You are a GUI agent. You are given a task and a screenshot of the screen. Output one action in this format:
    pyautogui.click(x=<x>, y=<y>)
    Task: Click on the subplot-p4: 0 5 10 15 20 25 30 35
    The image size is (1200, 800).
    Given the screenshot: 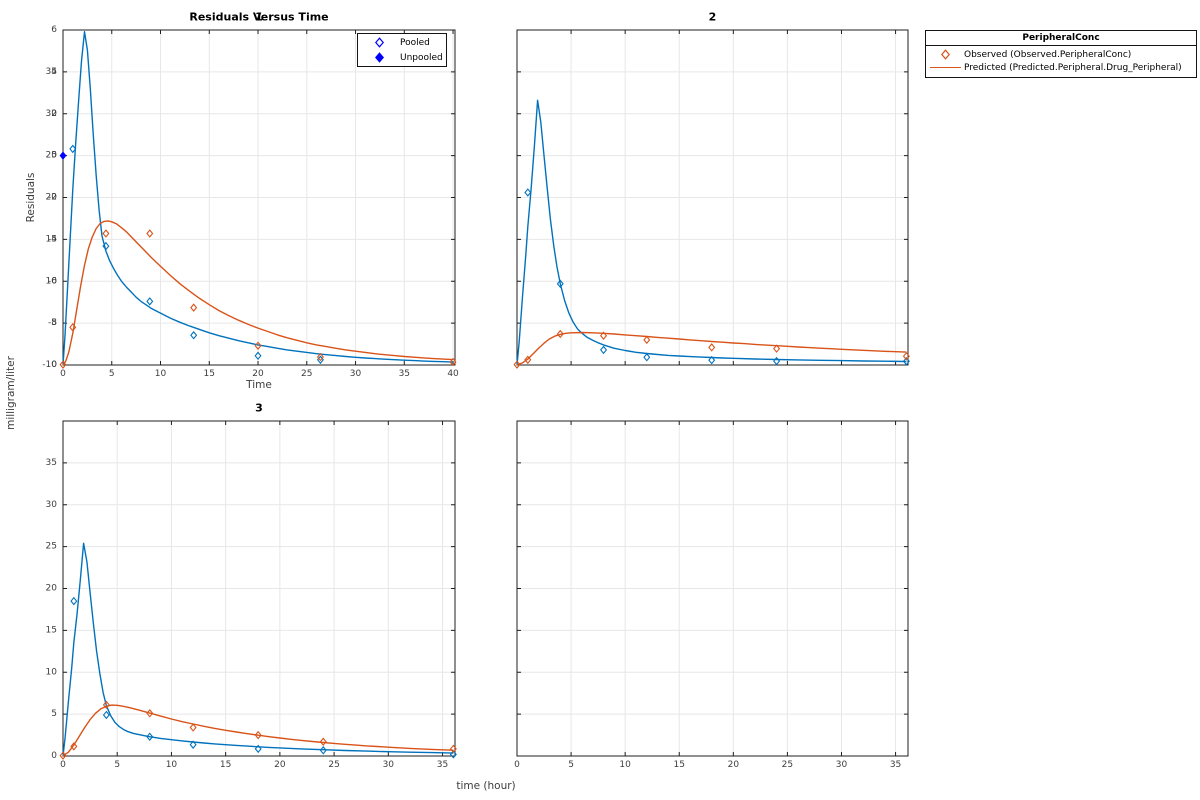 What is the action you would take?
    pyautogui.click(x=711, y=595)
    